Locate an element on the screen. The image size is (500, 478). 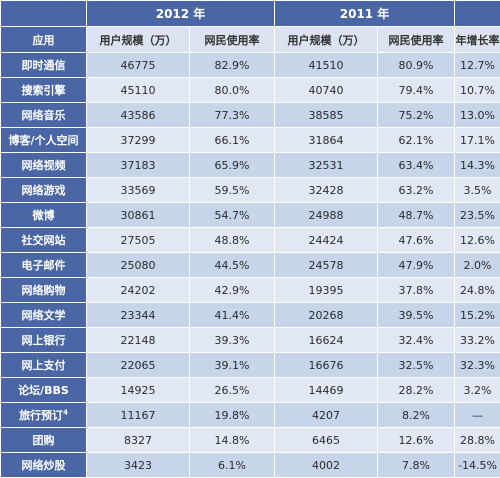
cell-app-text: 论坛/BBS is located at coordinates (43, 390).